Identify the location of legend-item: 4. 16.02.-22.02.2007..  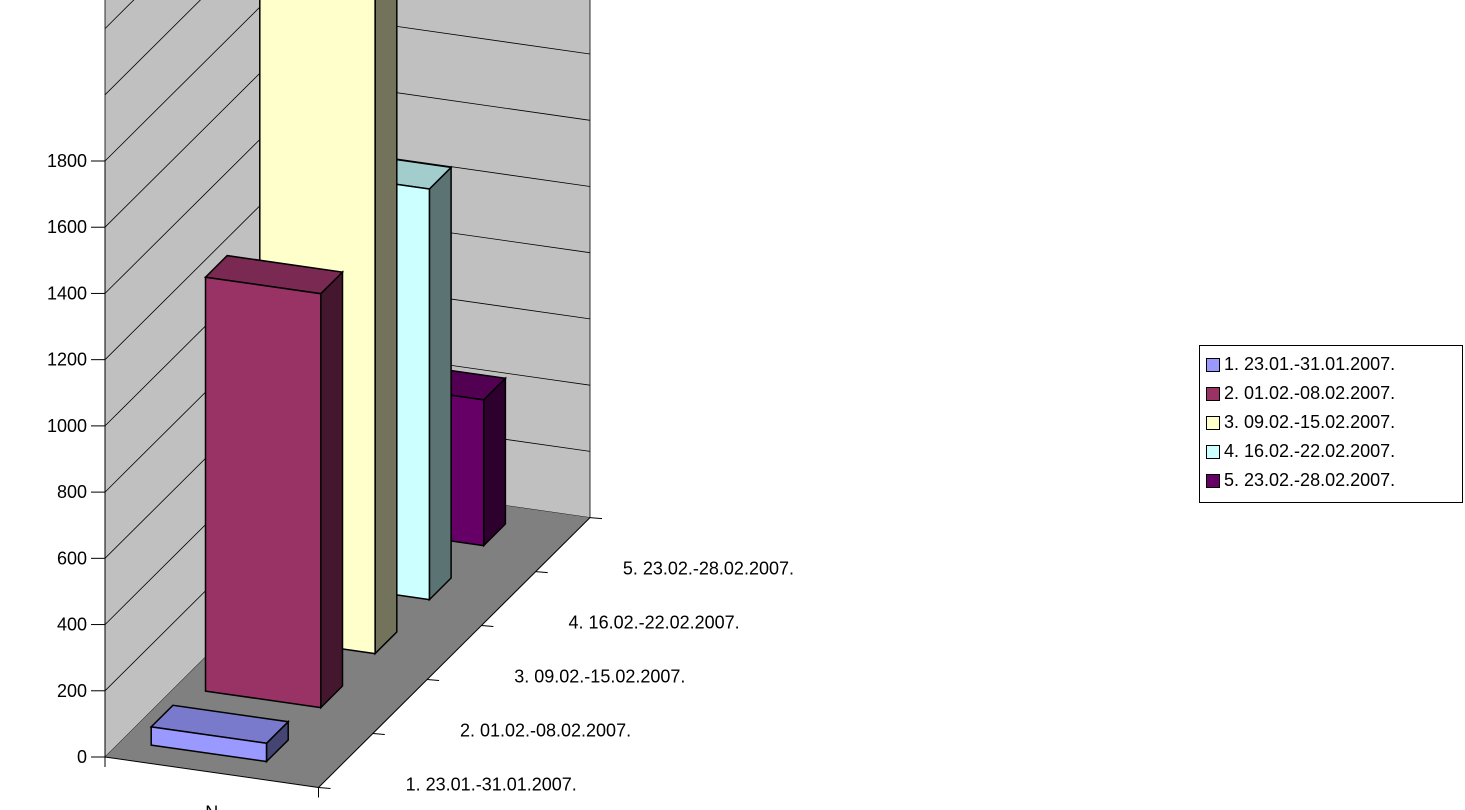
(1334, 451).